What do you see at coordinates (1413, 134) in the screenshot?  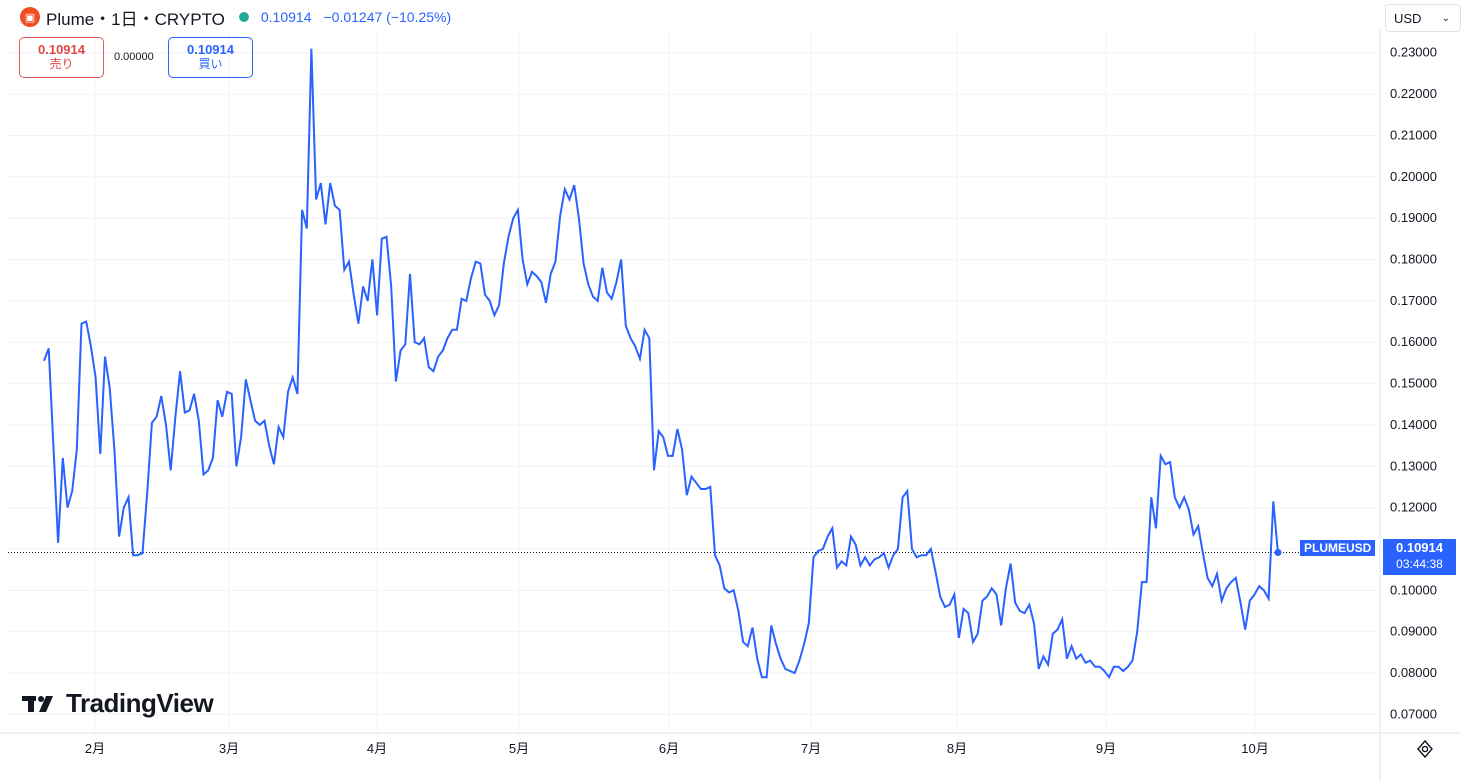 I see `y-tick-label: 0.21000` at bounding box center [1413, 134].